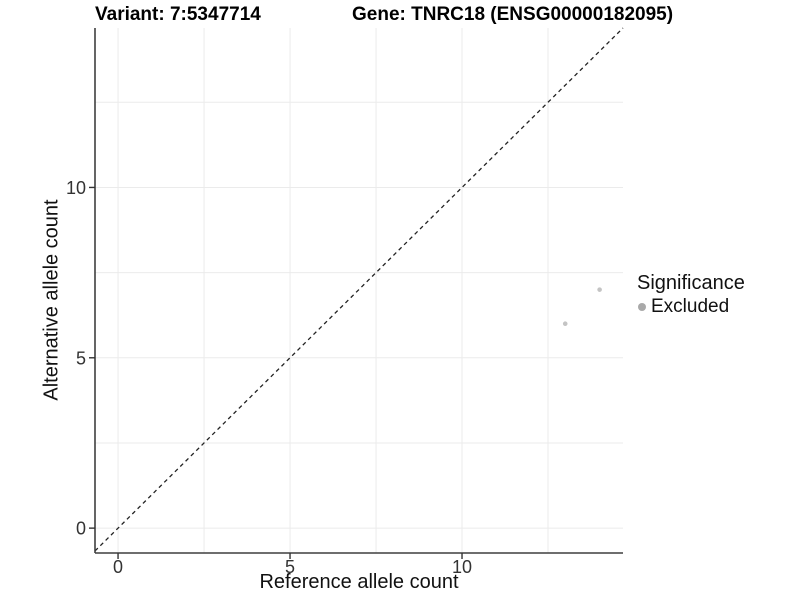 The height and width of the screenshot is (600, 800). Describe the element at coordinates (513, 14) in the screenshot. I see `plot-title-gene: Gene: TNRC18 (ENSG00000182095)` at that location.